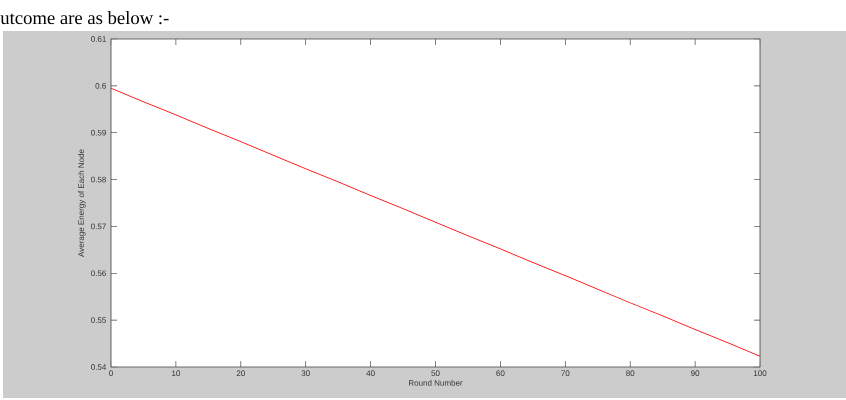 This screenshot has width=846, height=400. What do you see at coordinates (176, 373) in the screenshot?
I see `x-tick-label: 10` at bounding box center [176, 373].